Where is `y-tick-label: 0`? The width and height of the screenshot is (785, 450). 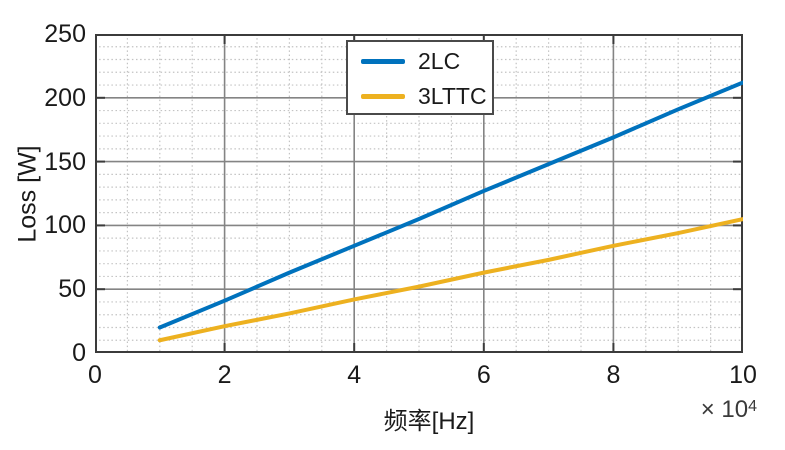 y-tick-label: 0 is located at coordinates (79, 353).